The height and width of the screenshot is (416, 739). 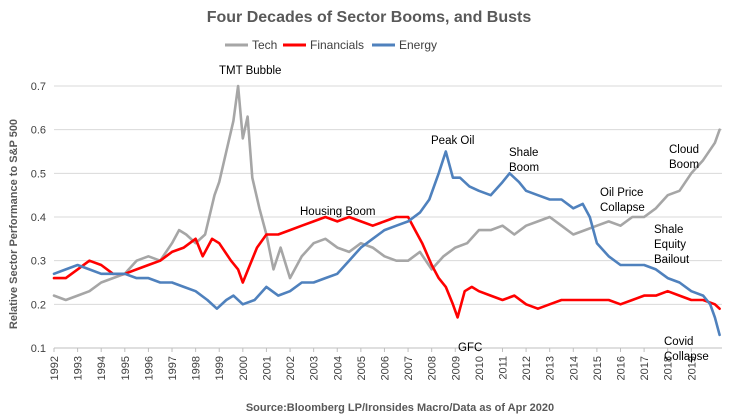 What do you see at coordinates (684, 157) in the screenshot?
I see `annotation-cloud-boom: Cloud Boom` at bounding box center [684, 157].